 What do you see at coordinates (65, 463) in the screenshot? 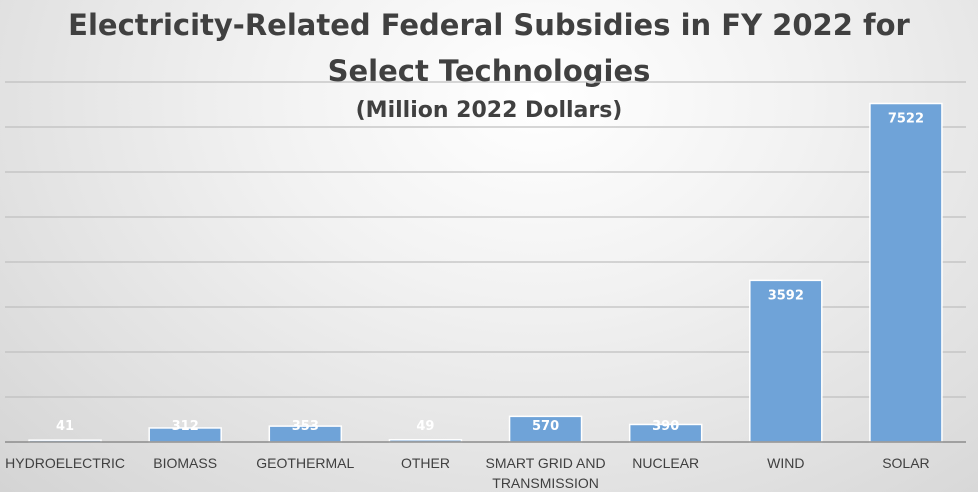
I see `x-tick-label: HYDROELECTRIC` at bounding box center [65, 463].